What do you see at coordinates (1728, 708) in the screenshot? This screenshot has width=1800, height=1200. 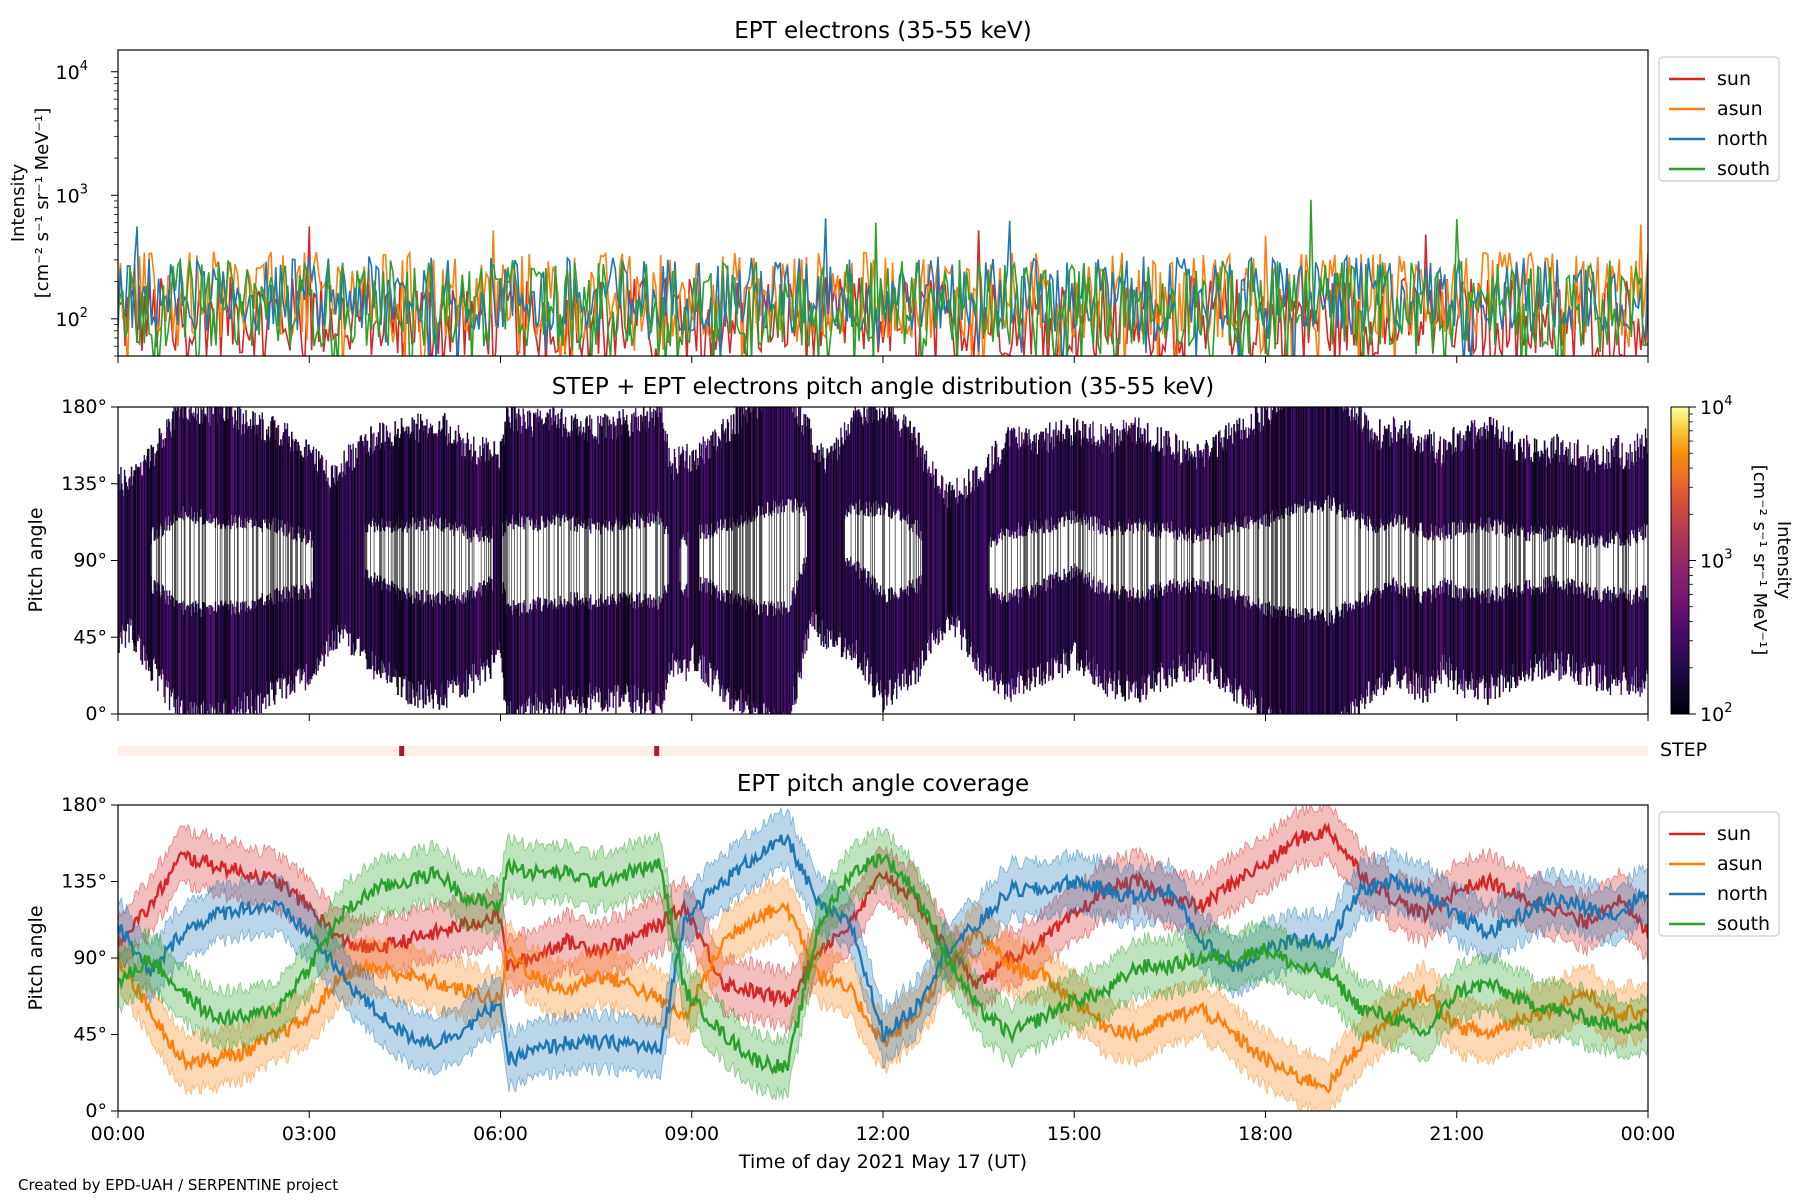 I see `colorbar-tick-label-0-exp: 2` at bounding box center [1728, 708].